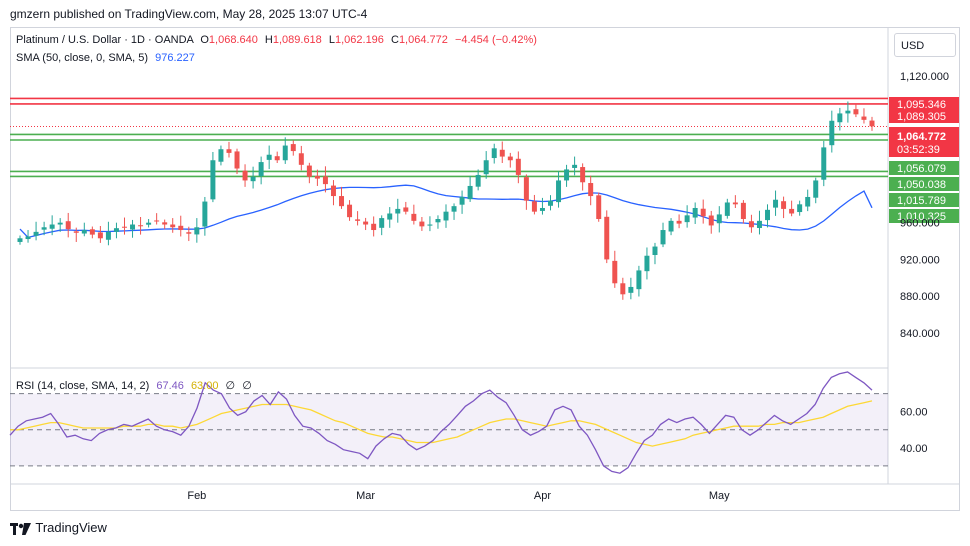 The image size is (970, 546). Describe the element at coordinates (446, 211) in the screenshot. I see `sma-line` at that location.